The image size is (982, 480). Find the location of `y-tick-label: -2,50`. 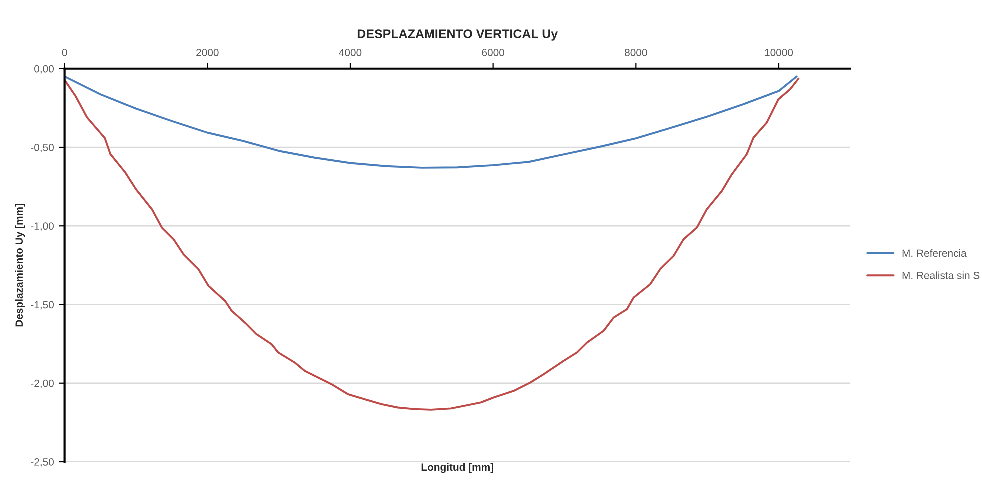

y-tick-label: -2,50 is located at coordinates (42, 463).